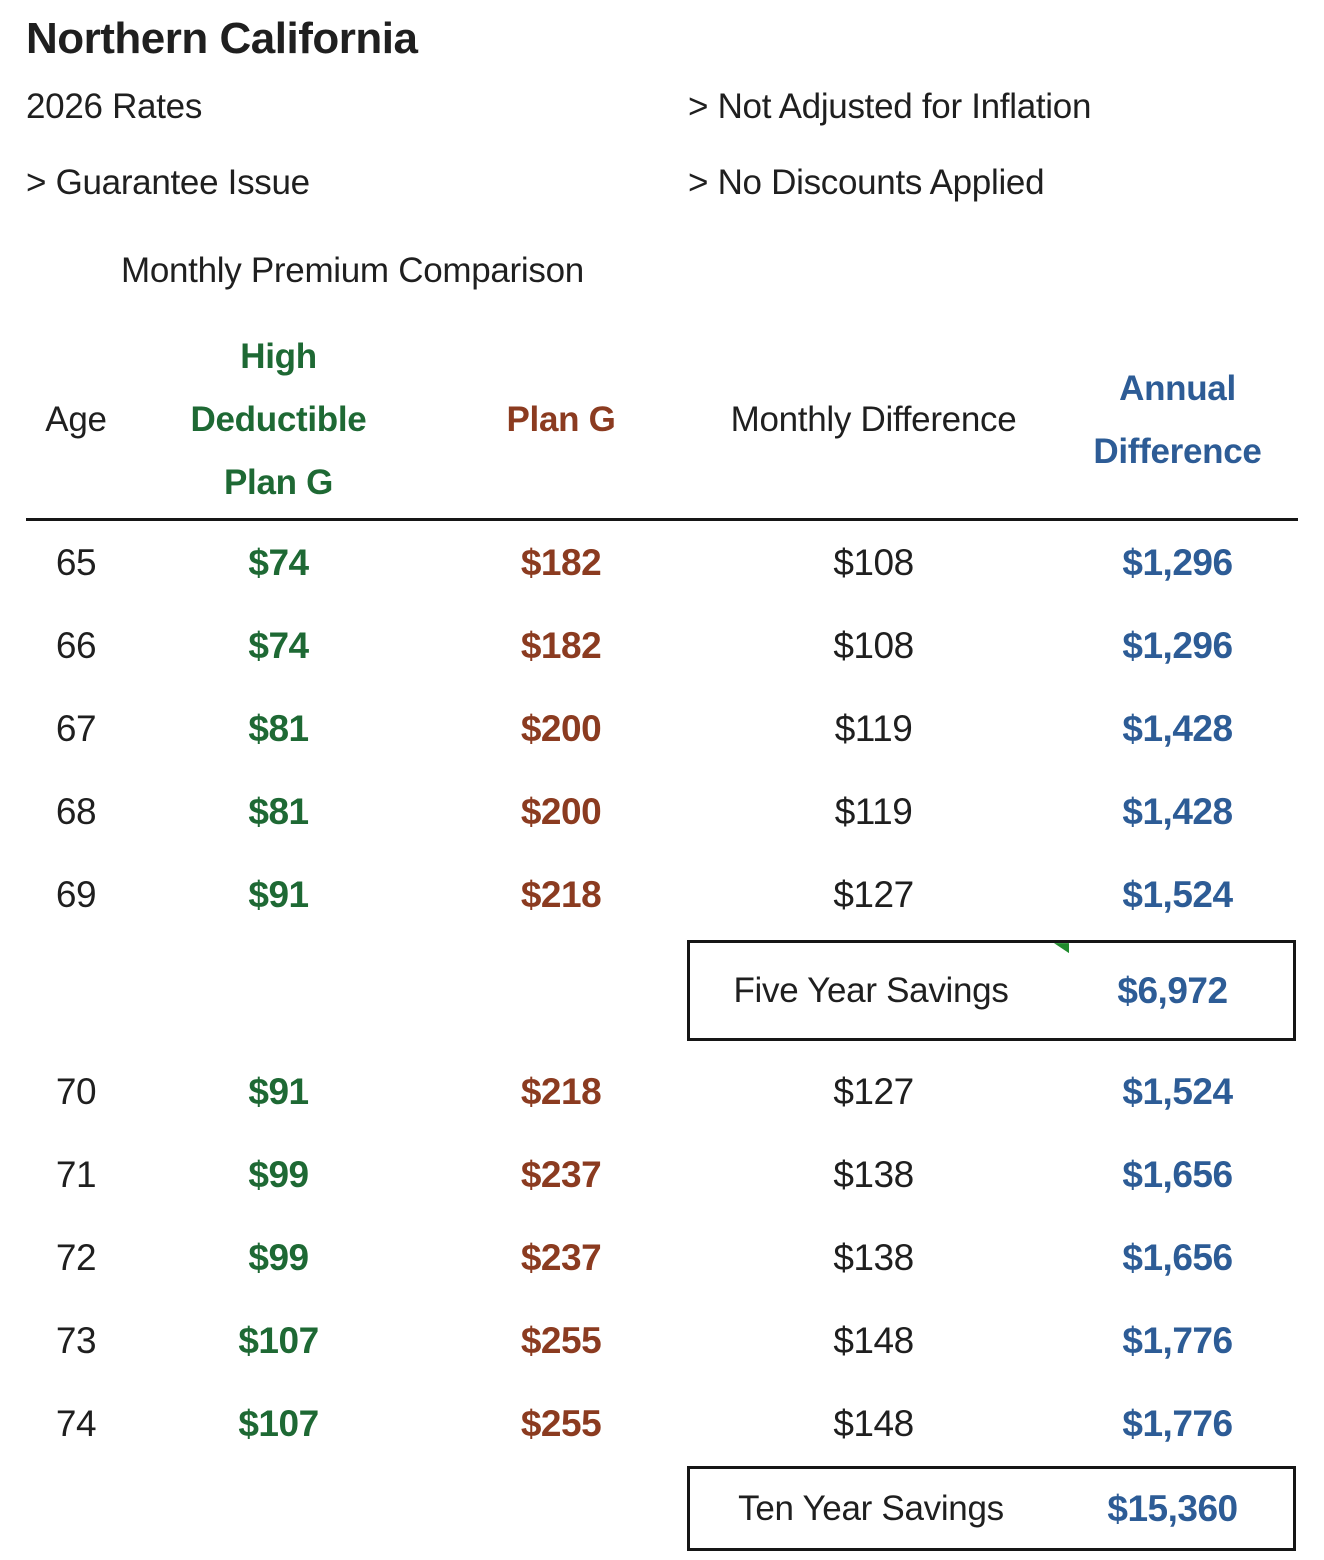 The image size is (1324, 1560). Describe the element at coordinates (1061, 948) in the screenshot. I see `cell-corner-flag-icon` at that location.